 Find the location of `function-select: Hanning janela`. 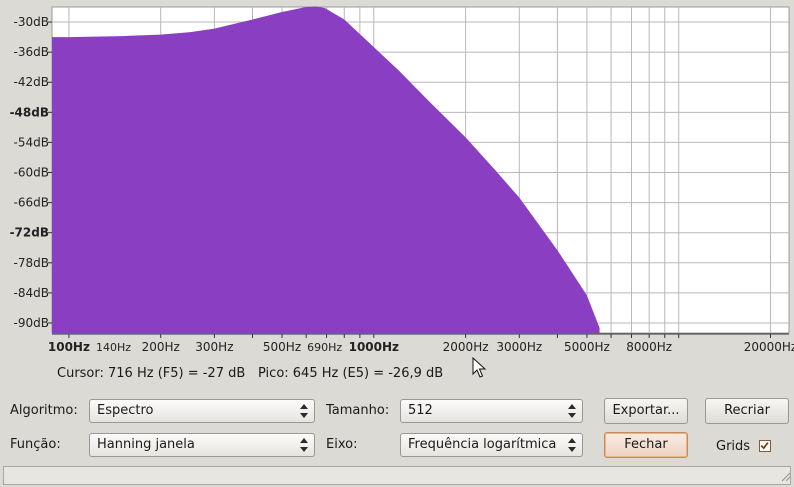

function-select: Hanning janela is located at coordinates (202, 445).